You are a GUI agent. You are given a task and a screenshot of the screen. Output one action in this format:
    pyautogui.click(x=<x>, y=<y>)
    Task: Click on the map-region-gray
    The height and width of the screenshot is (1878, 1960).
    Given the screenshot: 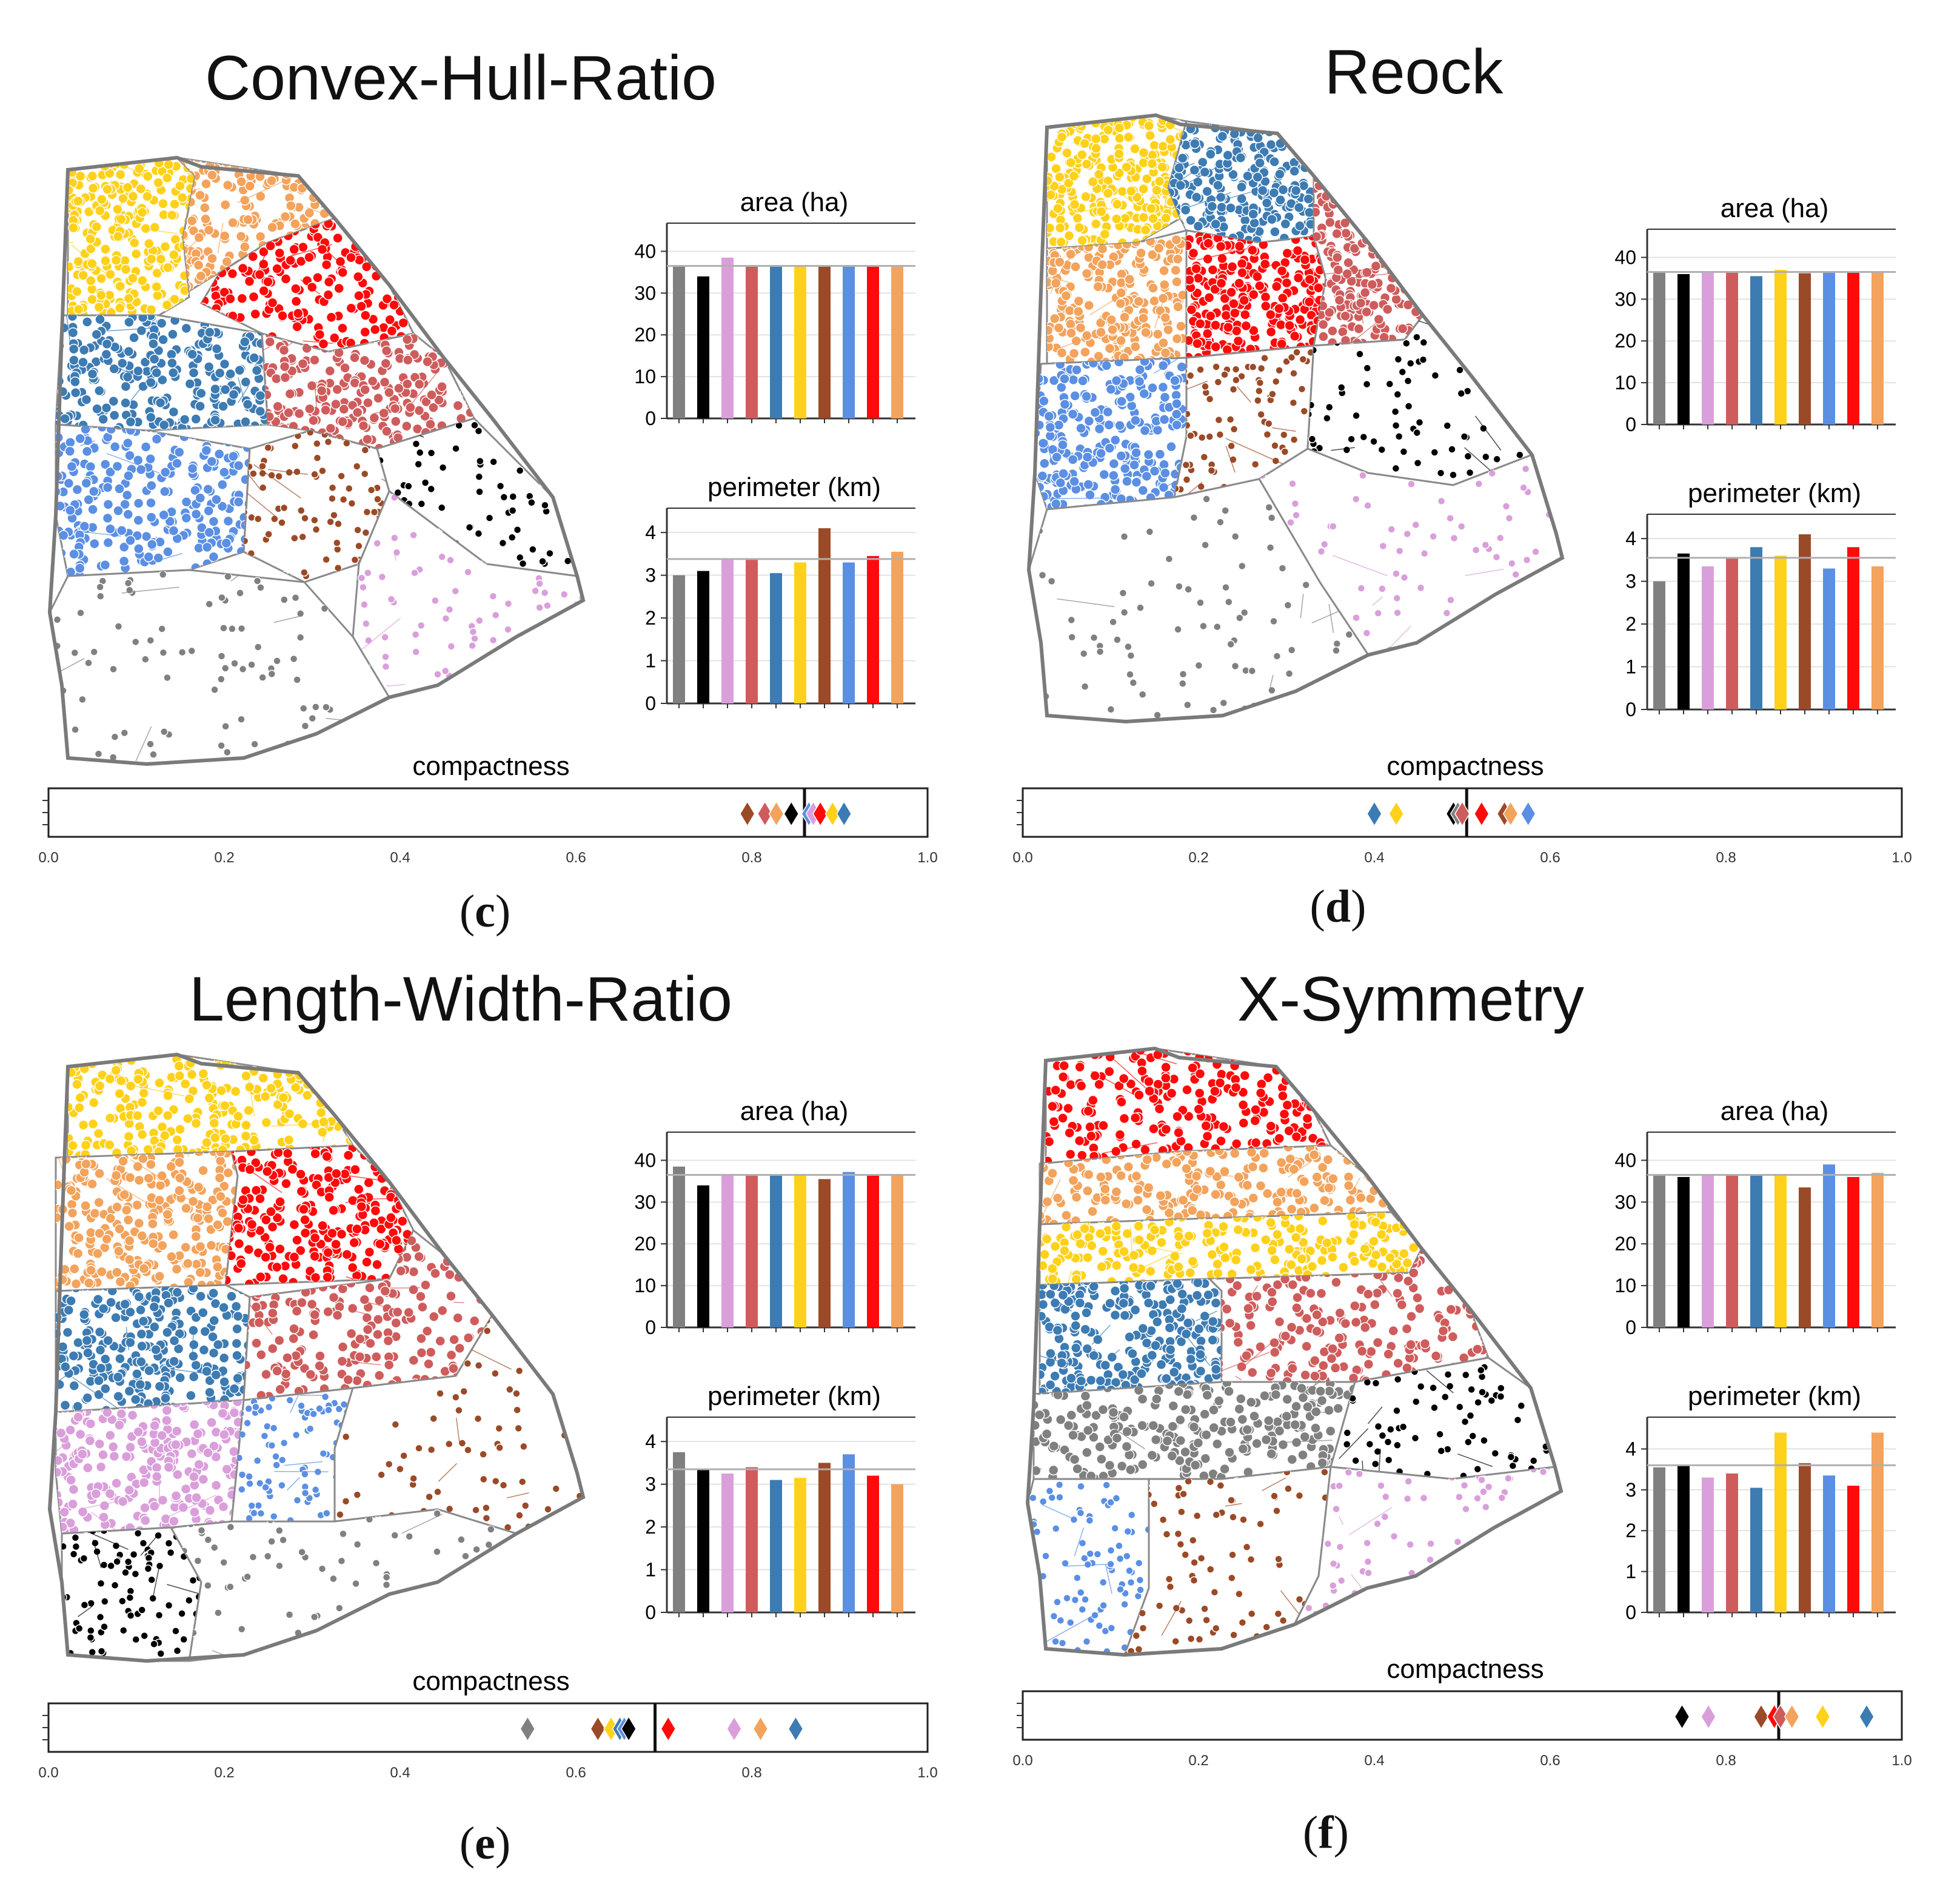 What is the action you would take?
    pyautogui.click(x=219, y=667)
    